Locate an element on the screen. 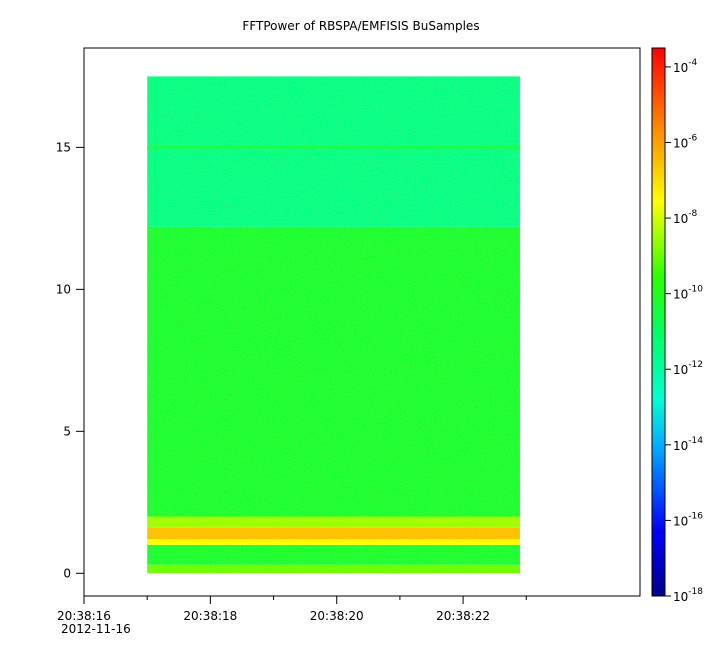  colorbar-tick-label: 10⁻⁴ is located at coordinates (685, 66).